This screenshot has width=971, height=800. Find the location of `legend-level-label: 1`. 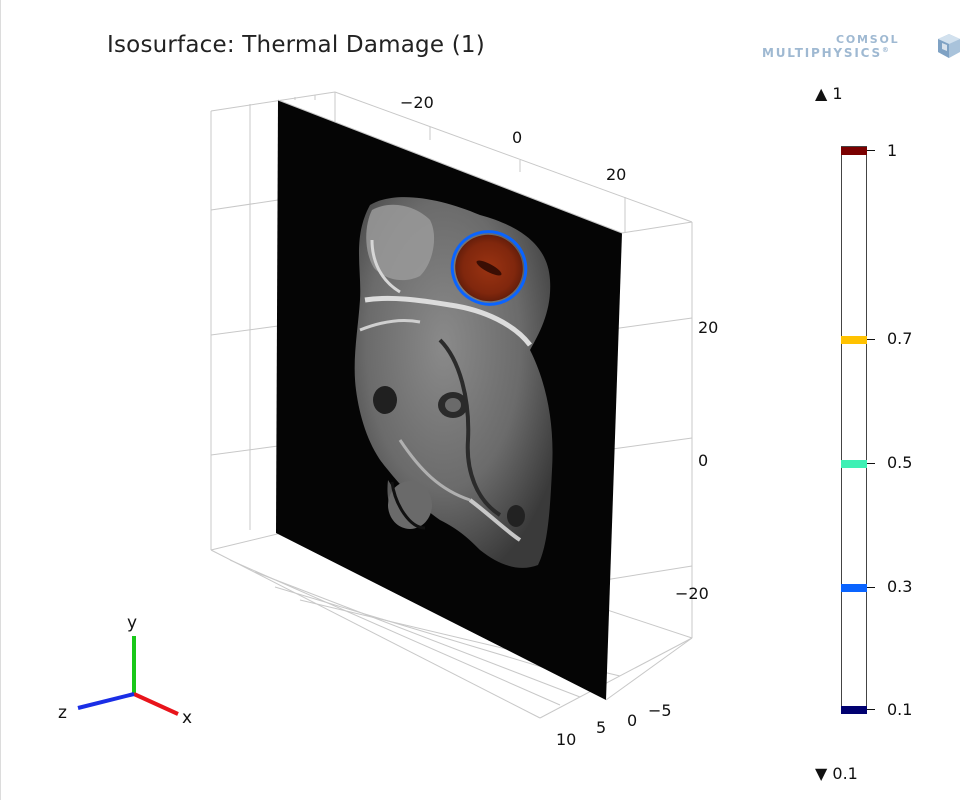

legend-level-label: 1 is located at coordinates (892, 150).